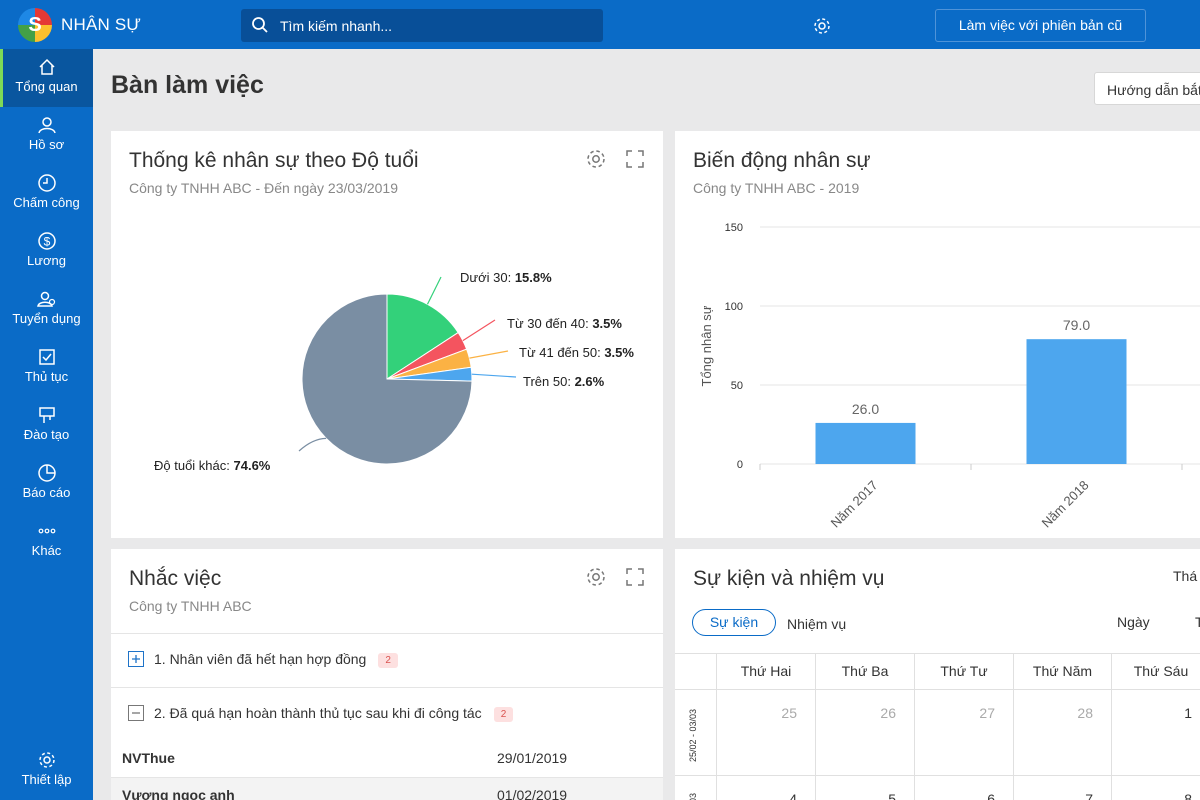  Describe the element at coordinates (46, 376) in the screenshot. I see `sidebar-item-label: Thủ tục` at that location.